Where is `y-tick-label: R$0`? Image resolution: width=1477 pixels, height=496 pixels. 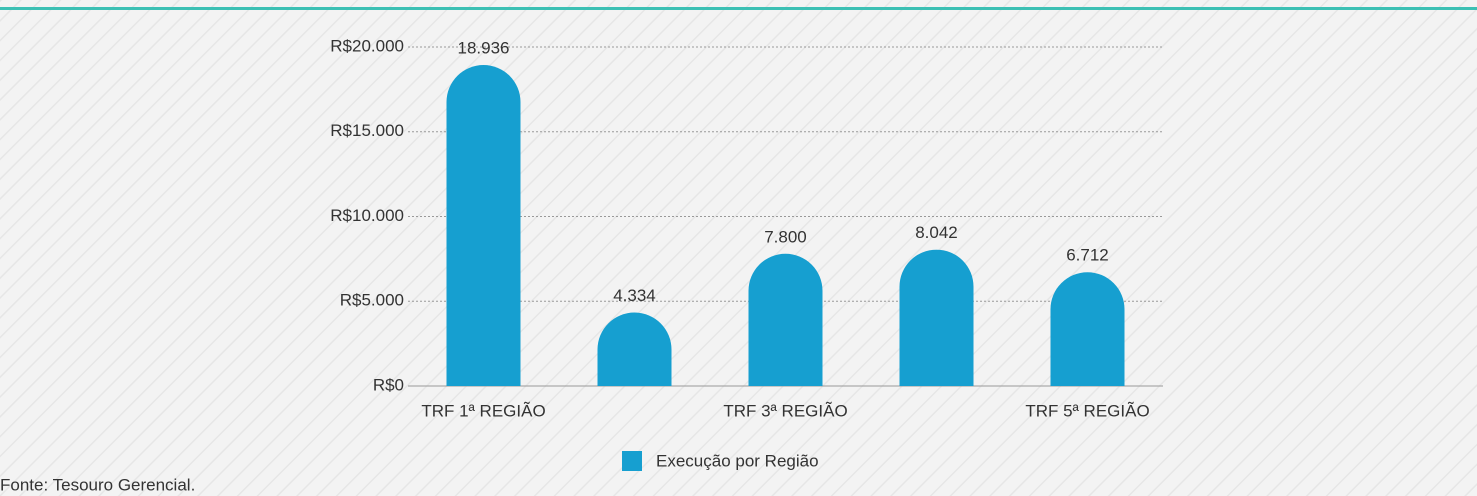
y-tick-label: R$0 is located at coordinates (388, 384).